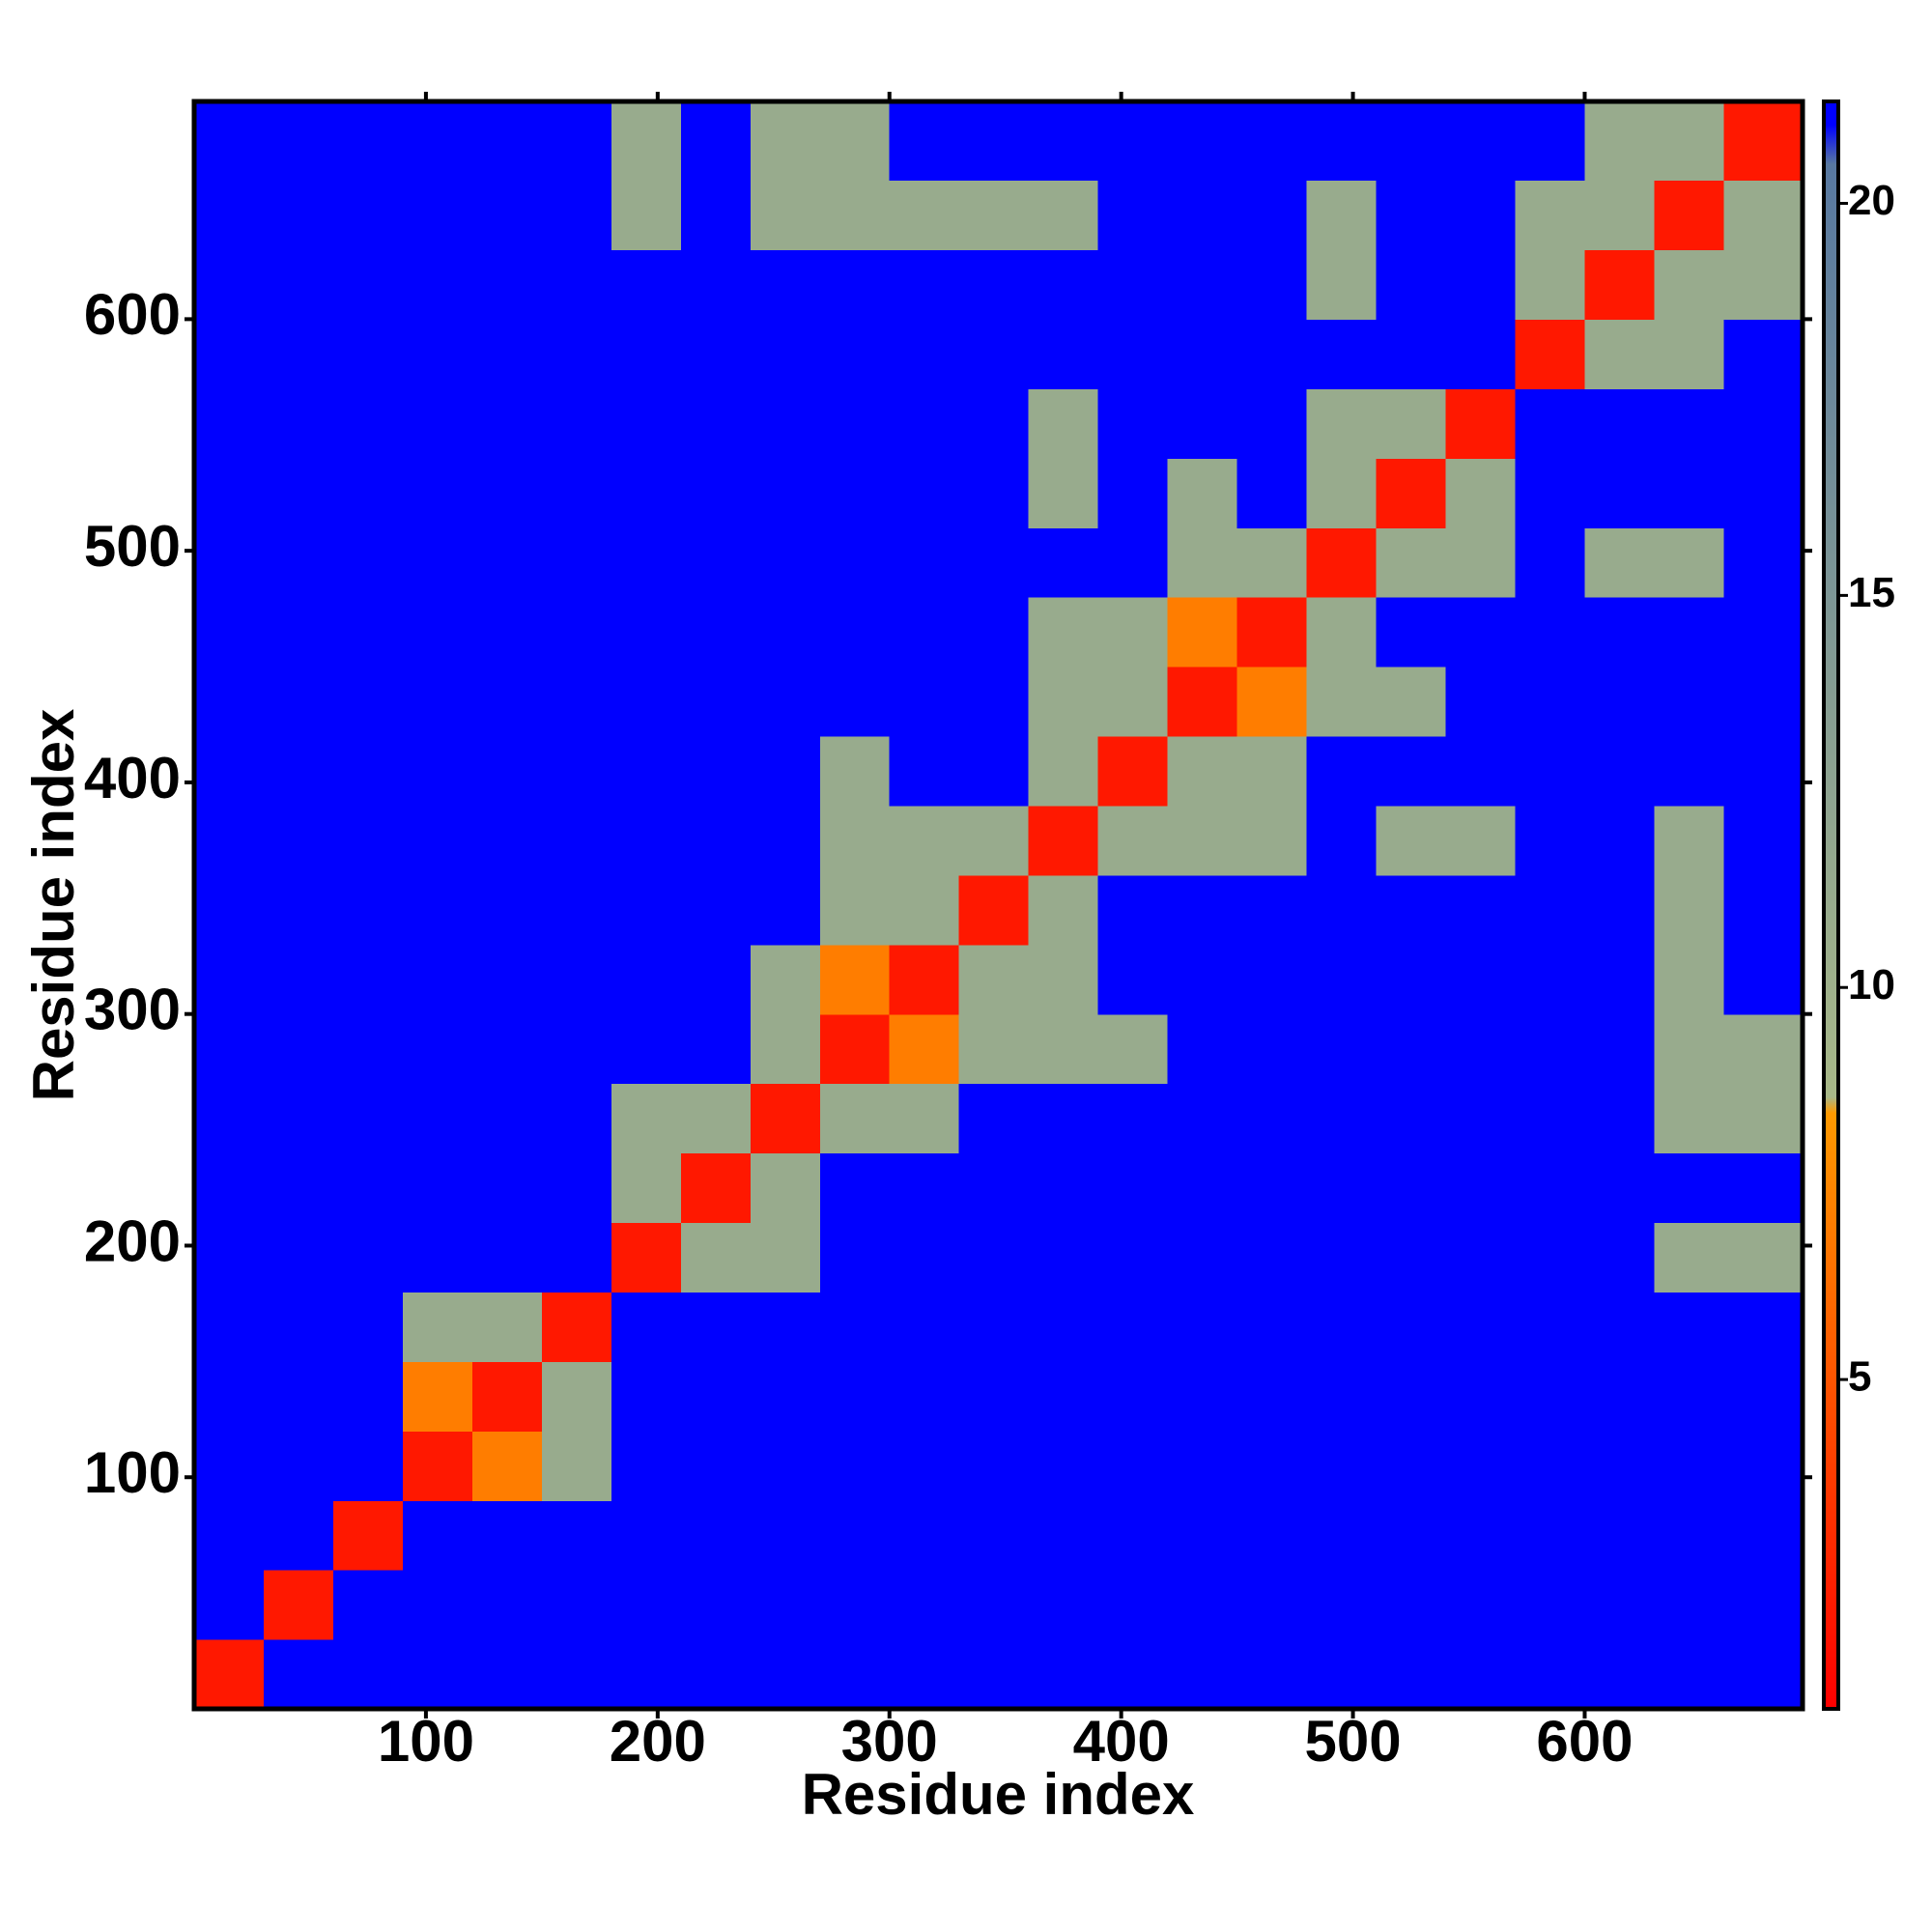 Image resolution: width=1932 pixels, height=1932 pixels. I want to click on y-tick-label: 200, so click(132, 1240).